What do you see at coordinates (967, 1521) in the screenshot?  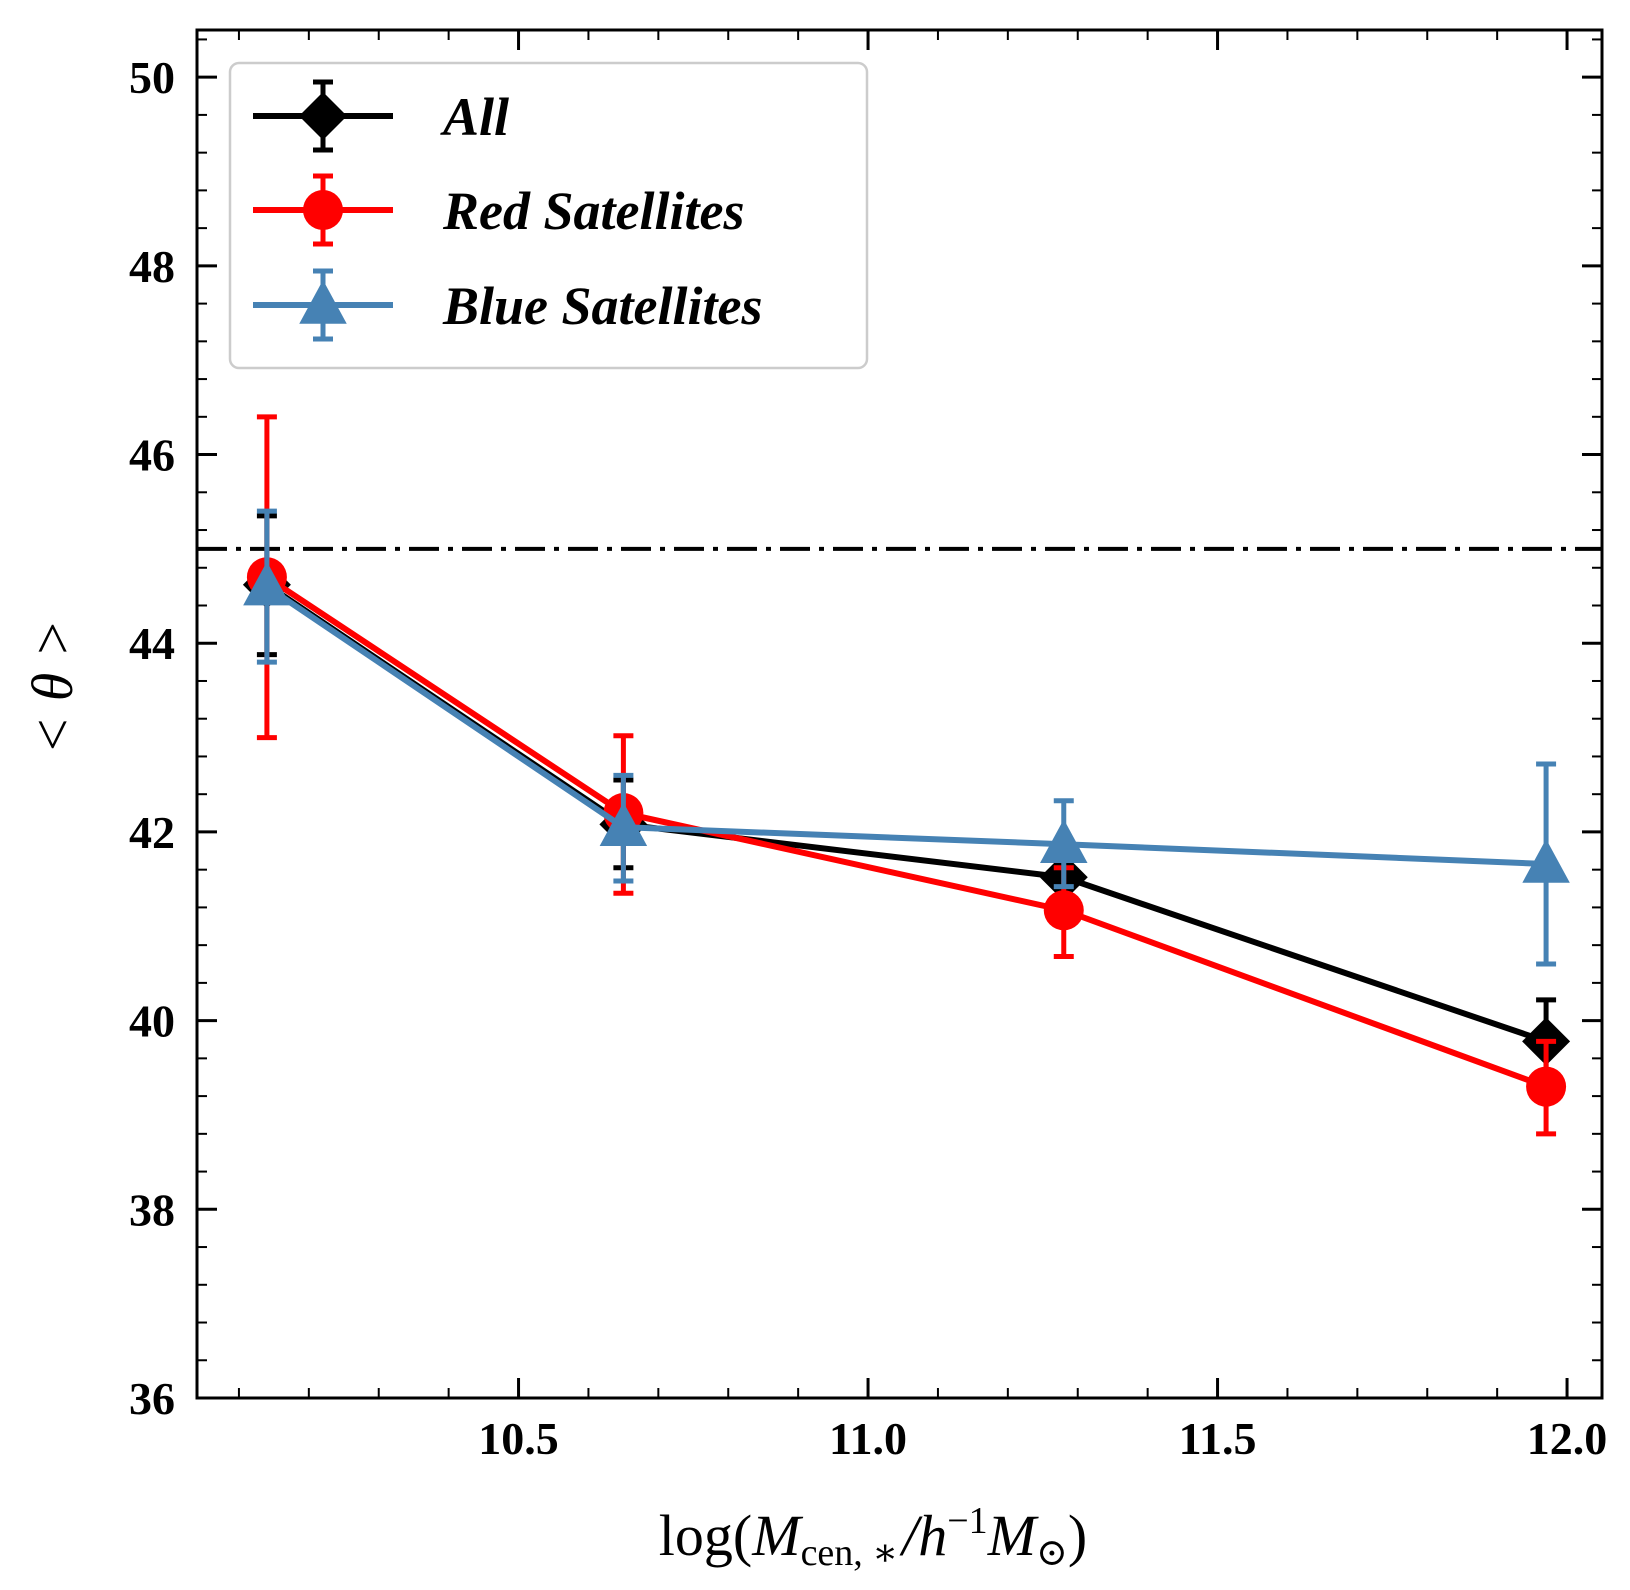 I see `x-axis-label-h-sup: −1` at bounding box center [967, 1521].